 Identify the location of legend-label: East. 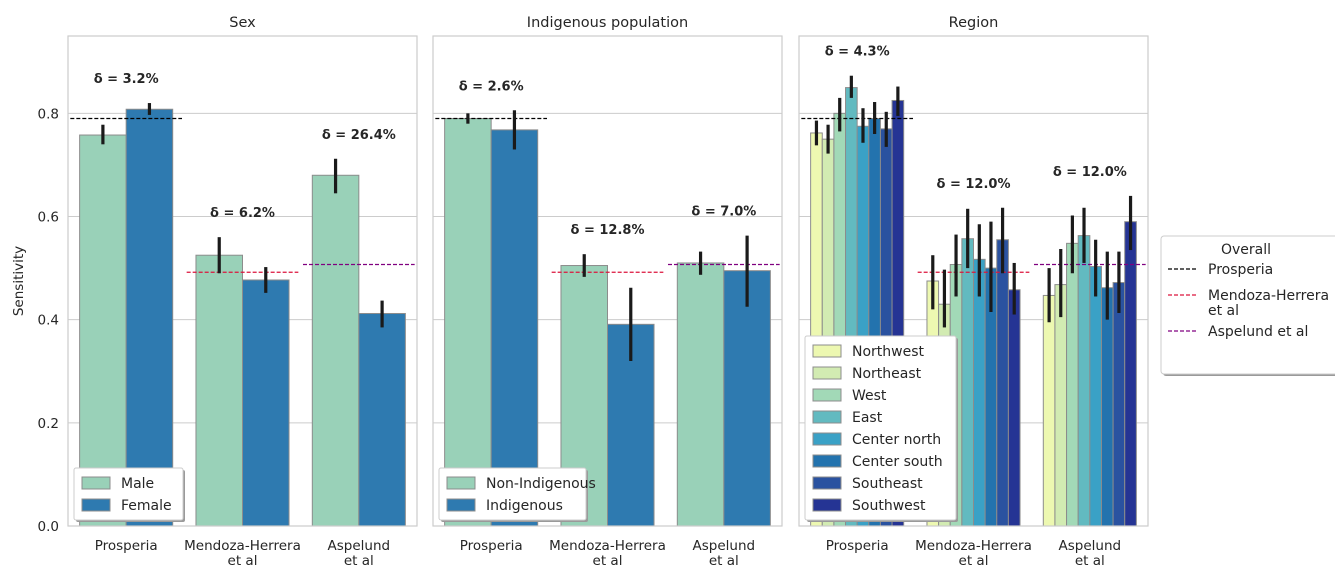
(867, 418).